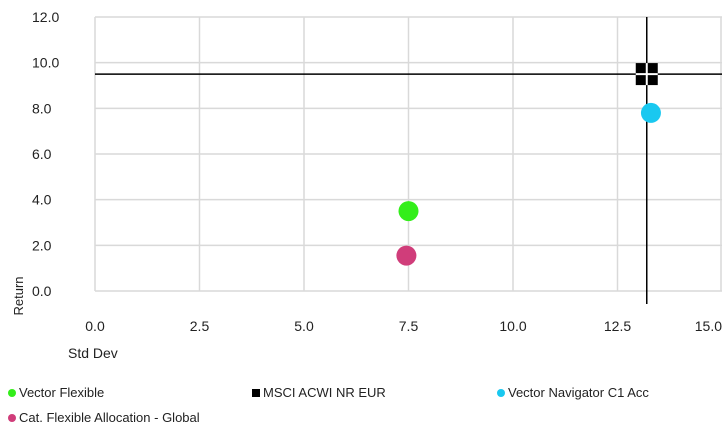 This screenshot has width=722, height=430. What do you see at coordinates (45, 17) in the screenshot?
I see `y-tick-label: 12.0` at bounding box center [45, 17].